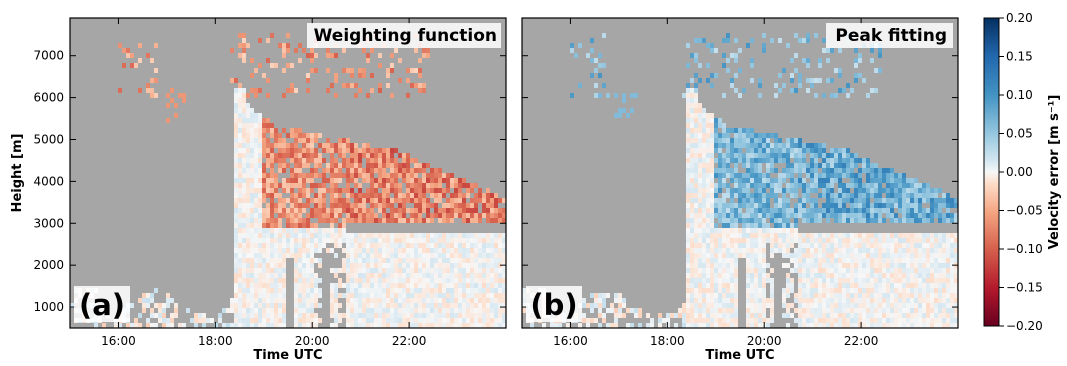  Describe the element at coordinates (287, 355) in the screenshot. I see `panel-a-x-axis-title: Time UTC` at that location.